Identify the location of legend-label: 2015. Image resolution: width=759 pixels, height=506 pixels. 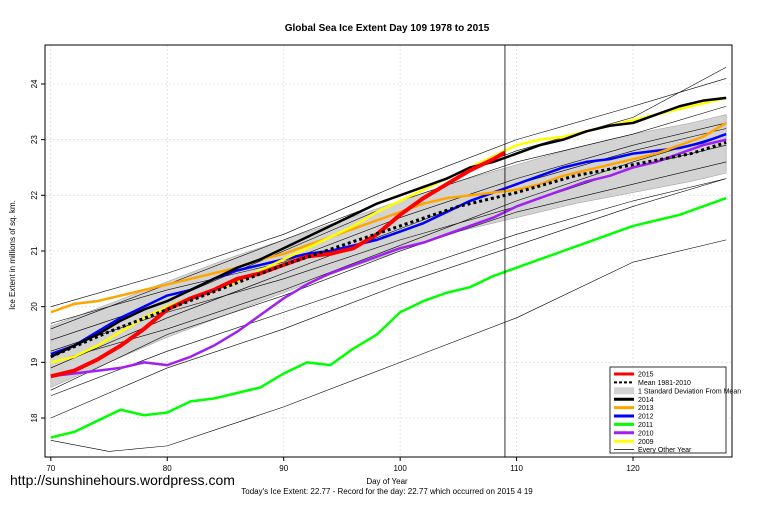
(646, 375).